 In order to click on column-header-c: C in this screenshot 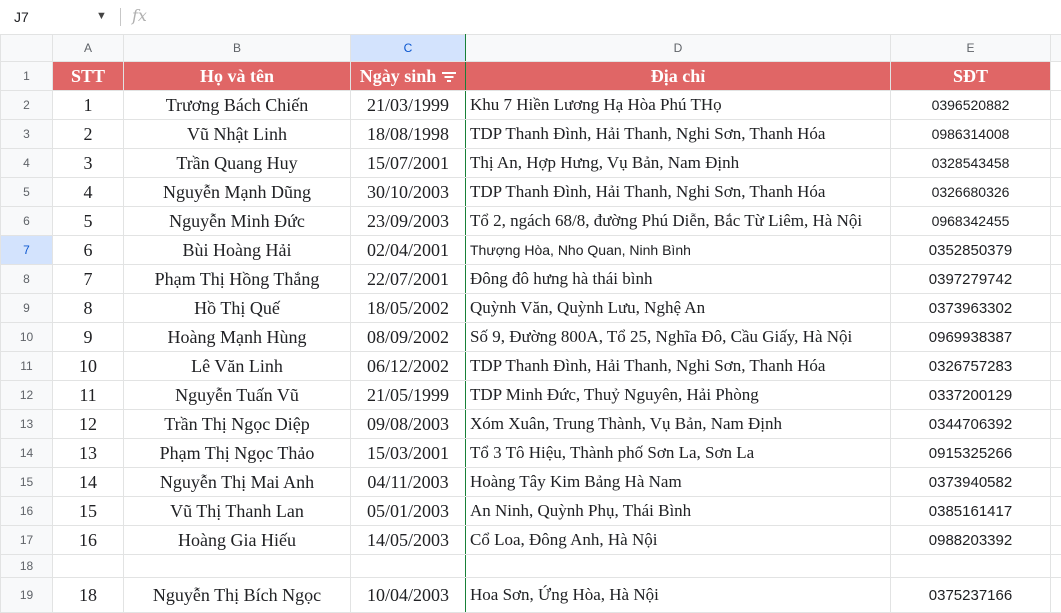, I will do `click(408, 48)`.